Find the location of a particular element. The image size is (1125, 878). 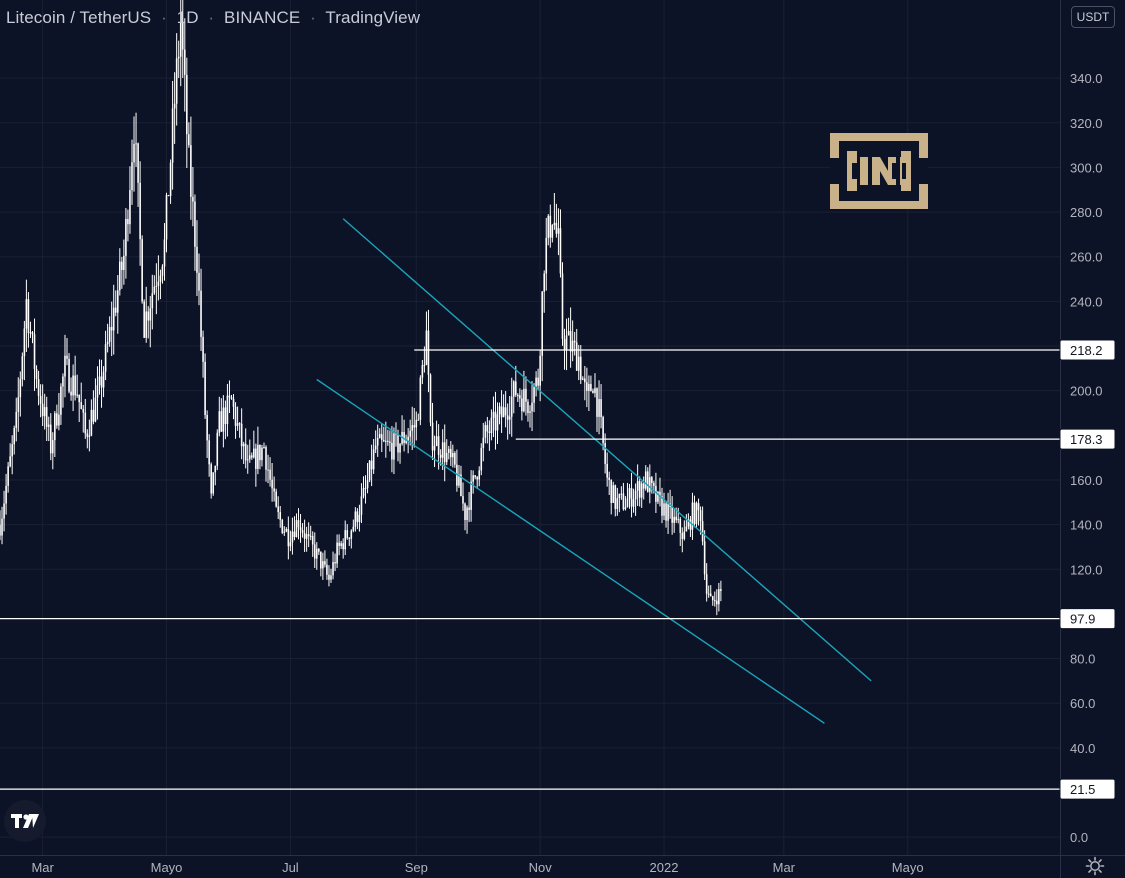

level-label-box is located at coordinates (1087, 350).